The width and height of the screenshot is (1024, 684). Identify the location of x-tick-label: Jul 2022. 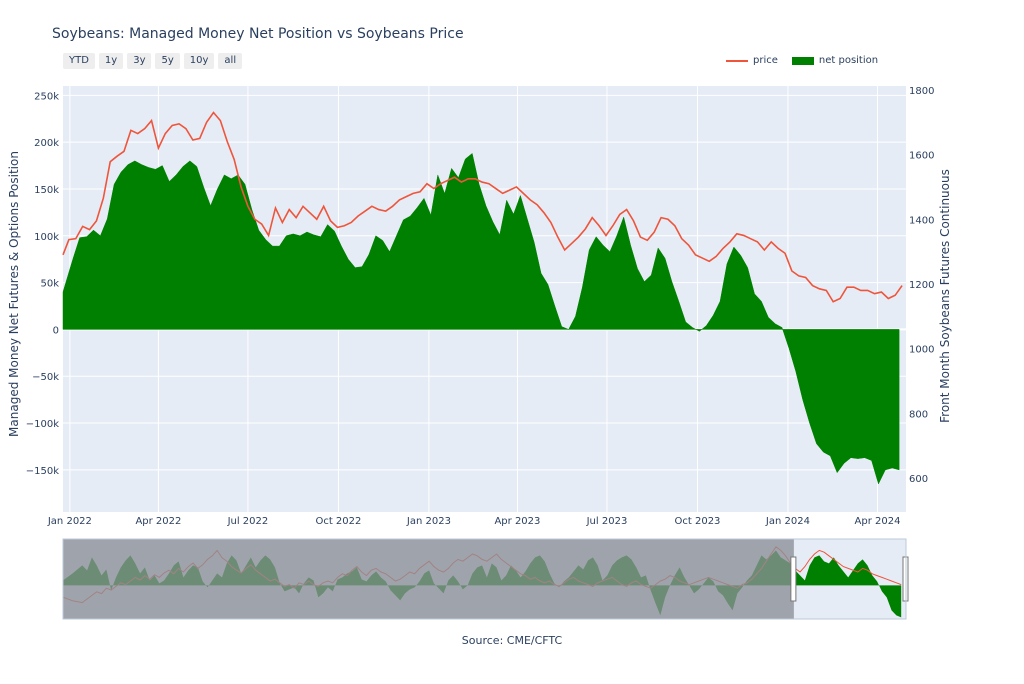
(248, 521).